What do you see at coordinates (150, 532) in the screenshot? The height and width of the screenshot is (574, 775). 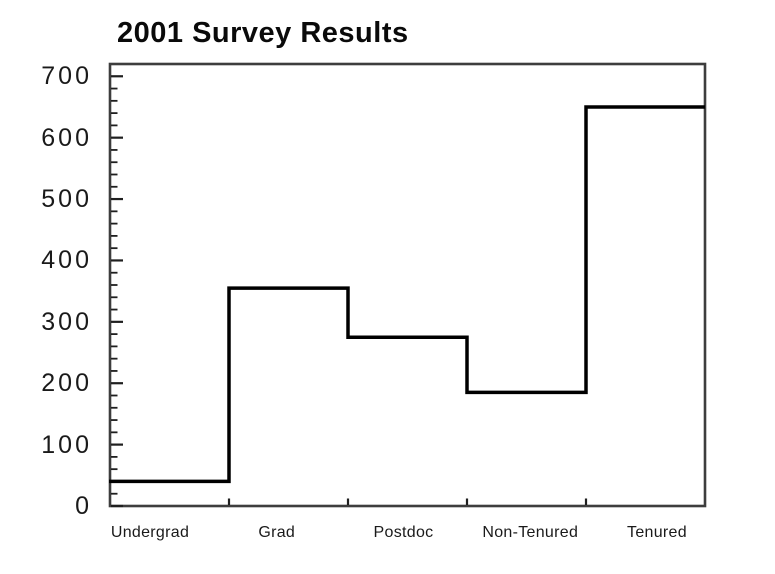 I see `x-category-label: Undergrad` at bounding box center [150, 532].